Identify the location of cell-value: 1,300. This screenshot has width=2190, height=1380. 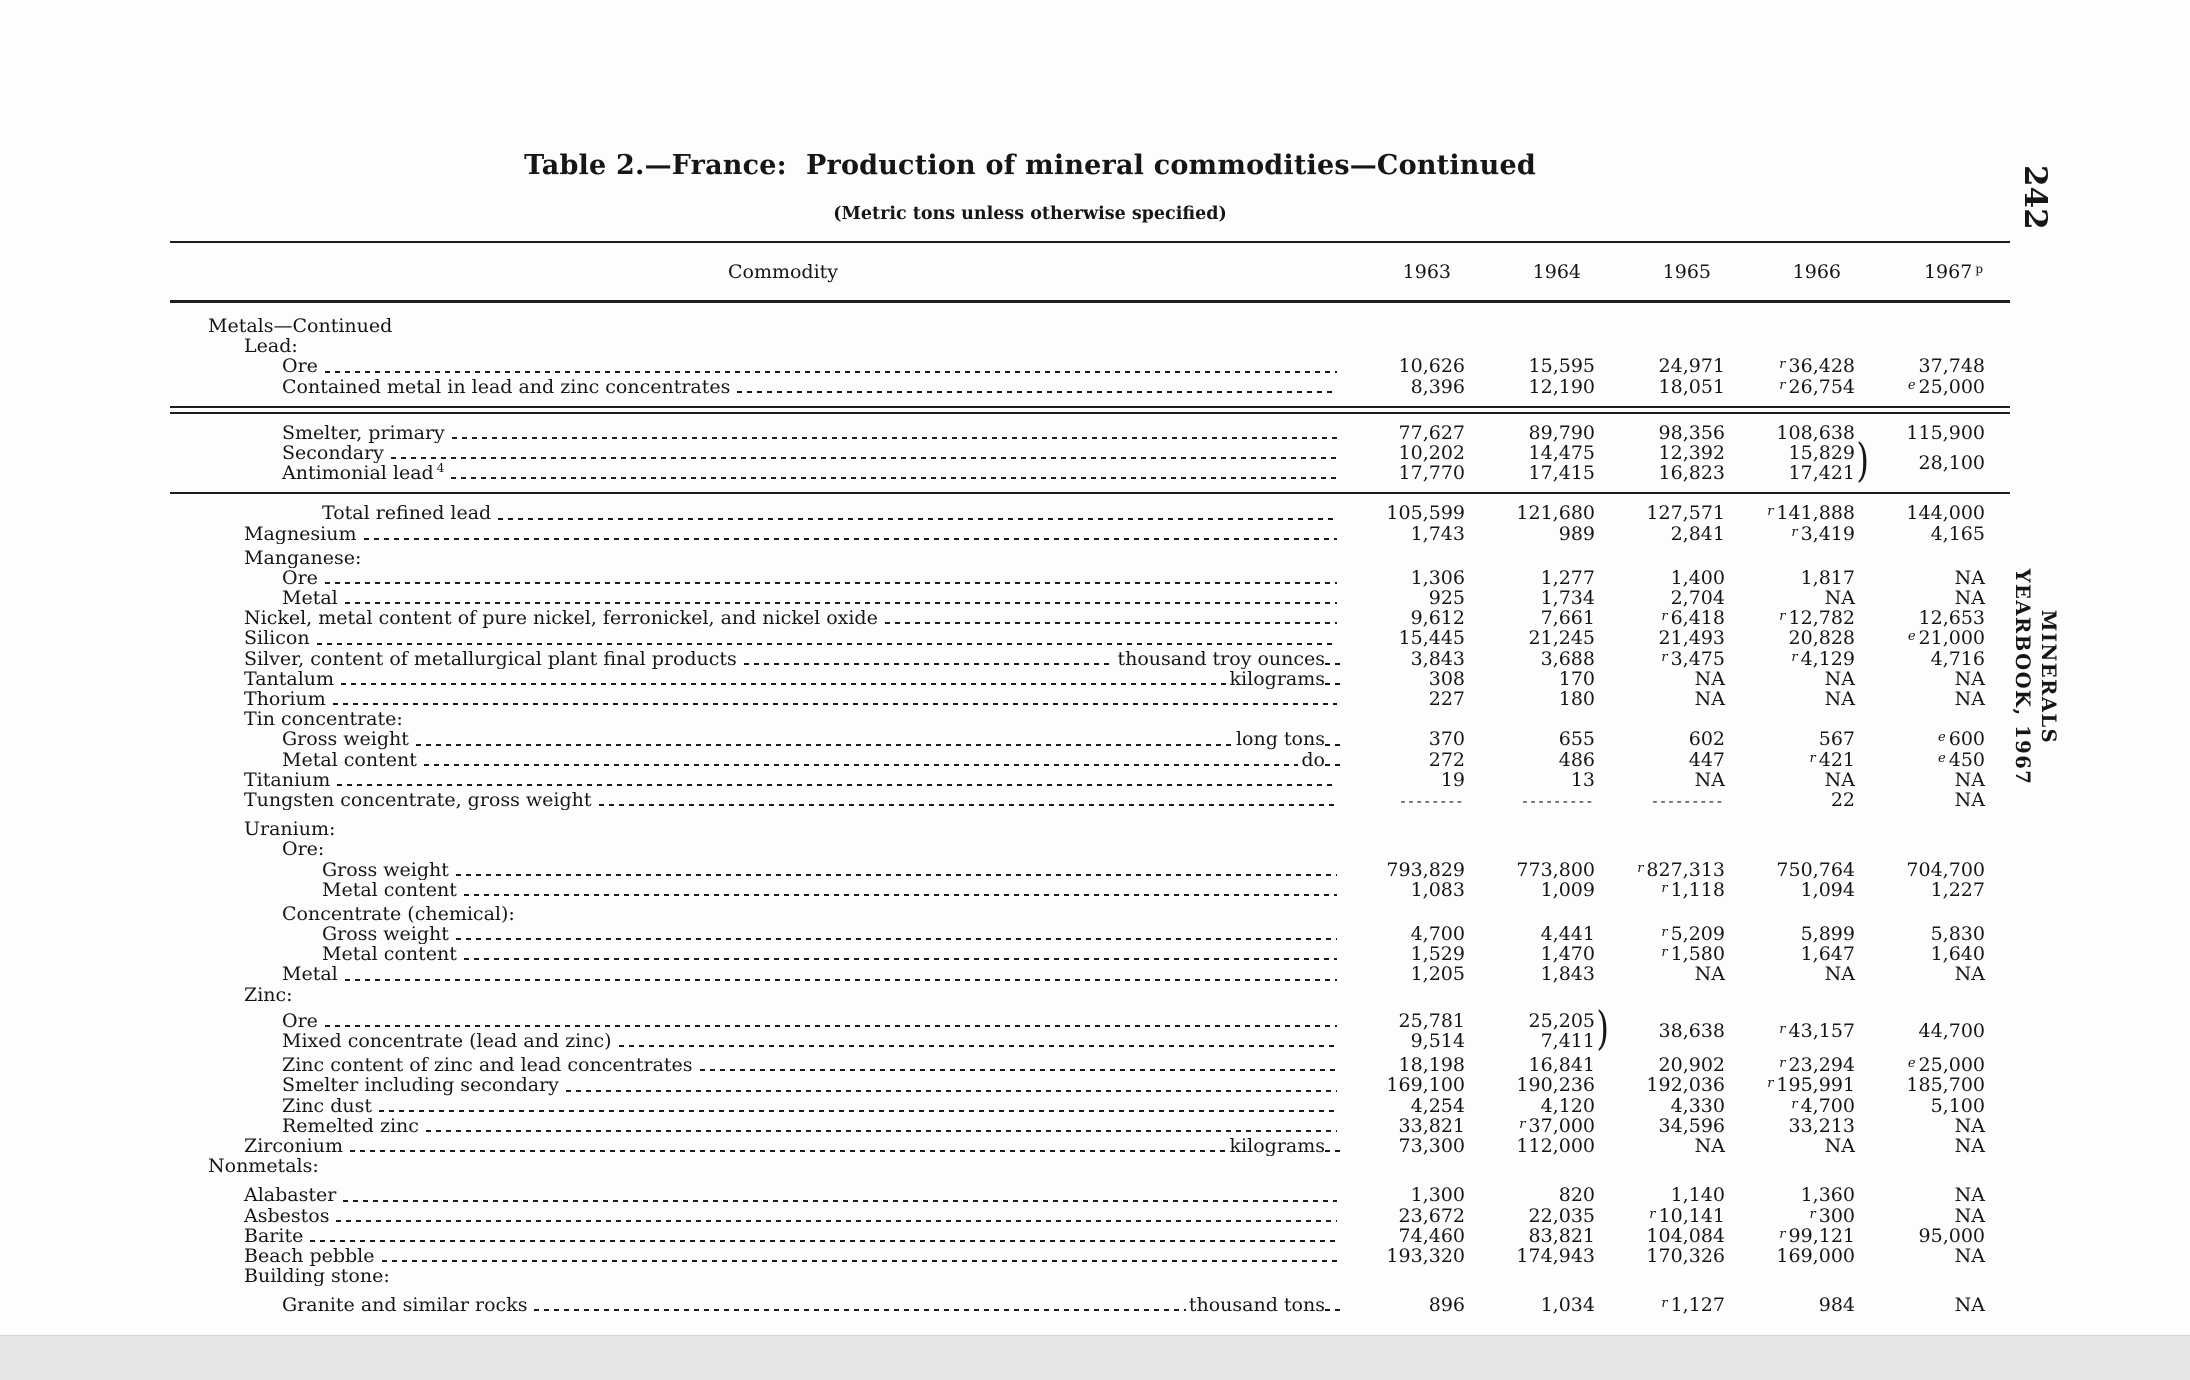
(1437, 1195).